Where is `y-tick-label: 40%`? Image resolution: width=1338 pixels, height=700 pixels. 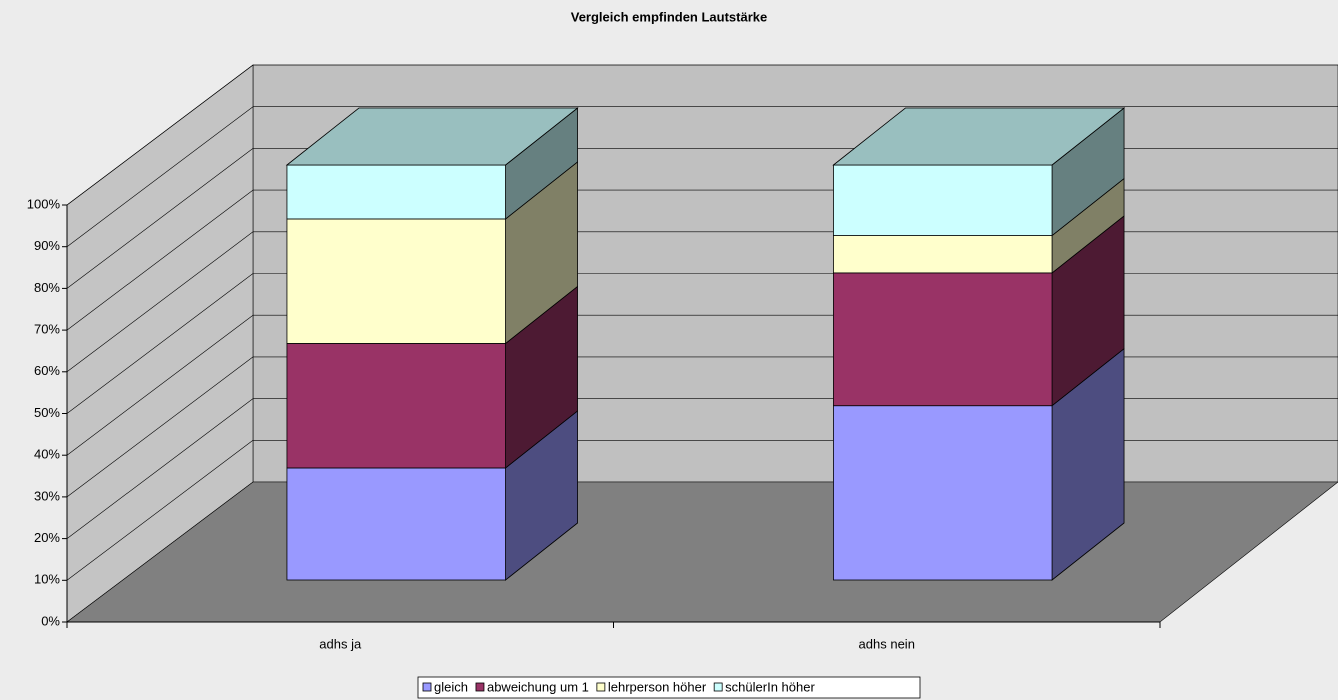 y-tick-label: 40% is located at coordinates (47, 454).